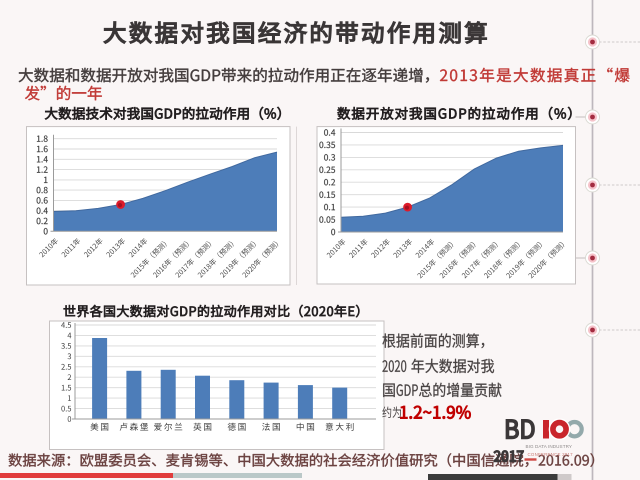  I want to click on svg-text: CONFERENCE 2017, so click(551, 454).